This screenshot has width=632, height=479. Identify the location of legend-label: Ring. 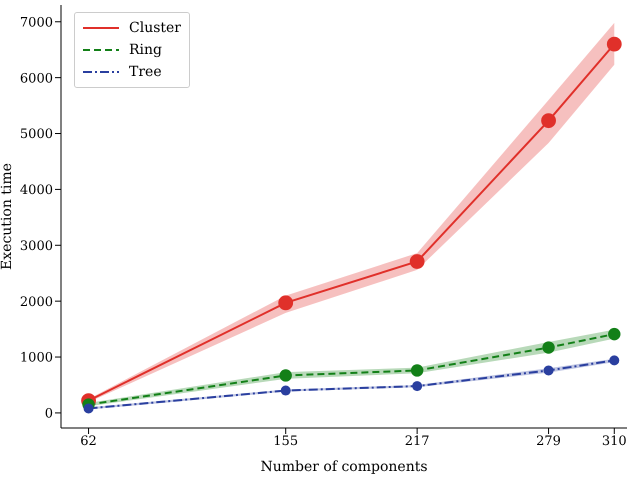
(145, 50).